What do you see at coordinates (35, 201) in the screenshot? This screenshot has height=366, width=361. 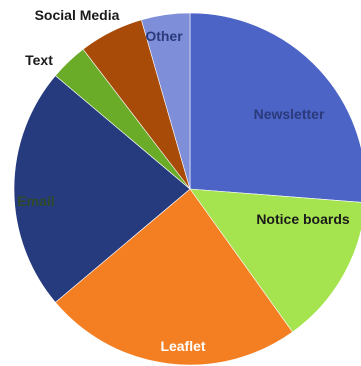 I see `slice-label-email: Email` at bounding box center [35, 201].